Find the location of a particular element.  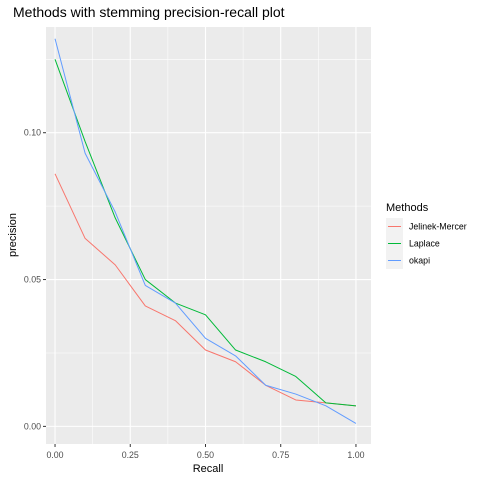

legend-title: Methods is located at coordinates (407, 208).